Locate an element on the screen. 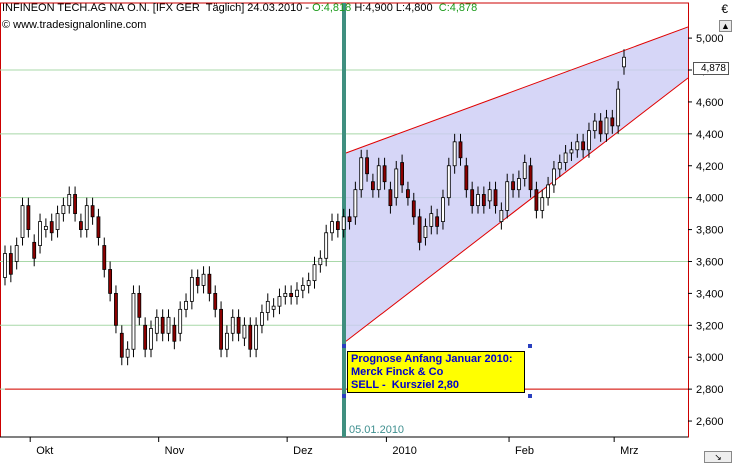 This screenshot has width=734, height=465. y-tick-label: 5,000 is located at coordinates (710, 39).